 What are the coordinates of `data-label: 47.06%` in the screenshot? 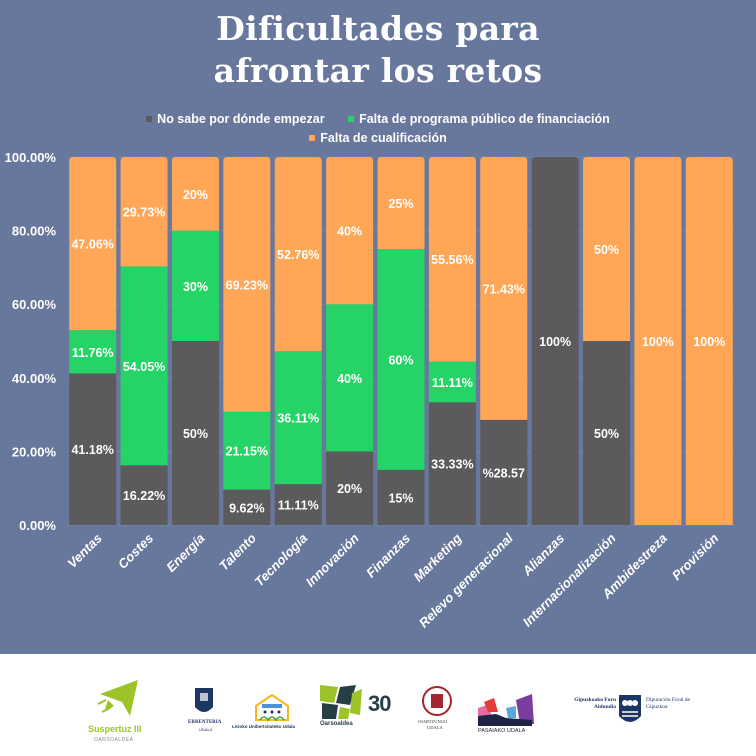 It's located at (92, 245).